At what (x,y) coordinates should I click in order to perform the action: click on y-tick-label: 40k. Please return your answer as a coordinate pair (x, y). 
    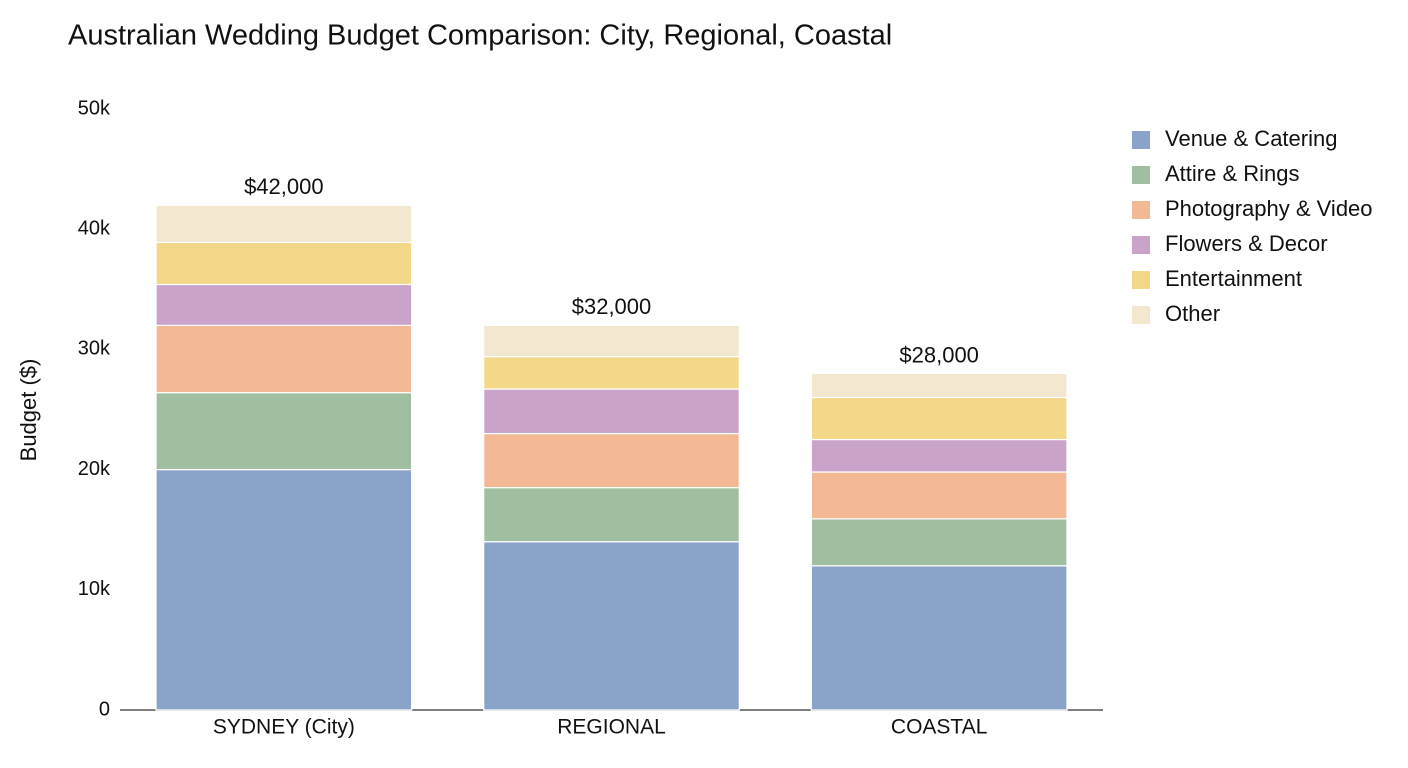
    Looking at the image, I should click on (94, 228).